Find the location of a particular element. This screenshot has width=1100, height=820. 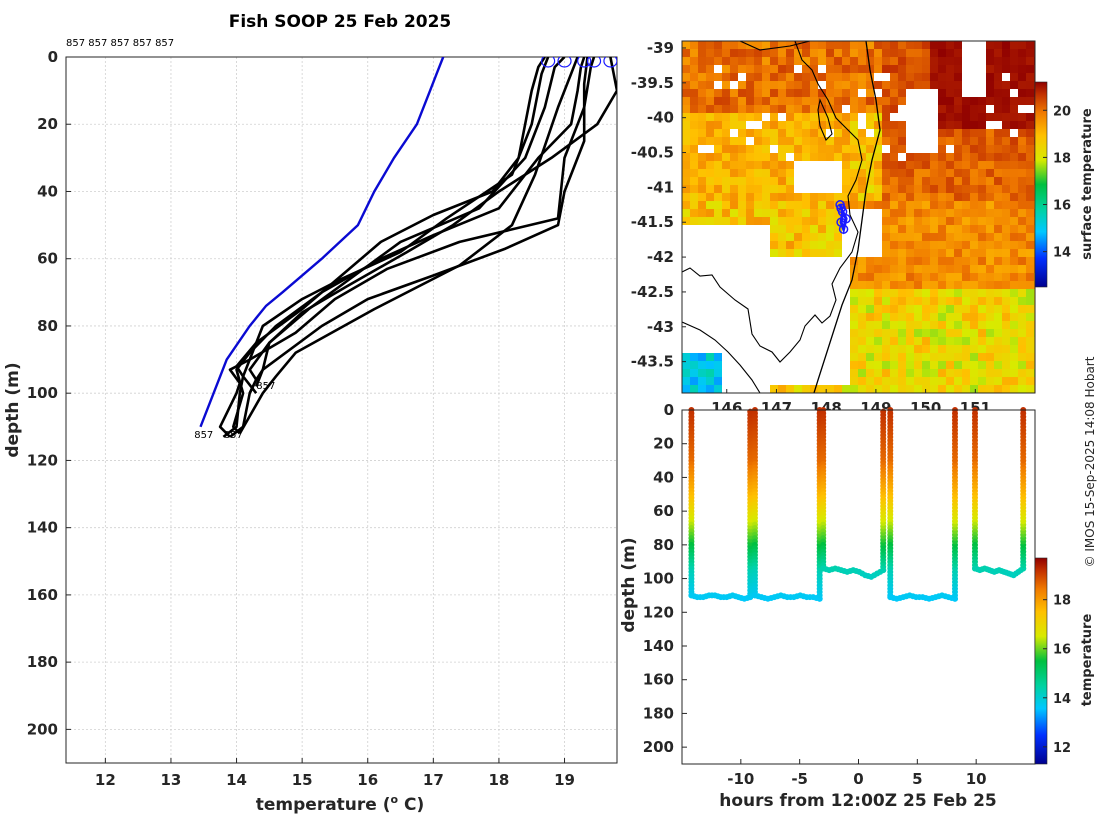

profile-x-tick-label: 16 is located at coordinates (367, 780).